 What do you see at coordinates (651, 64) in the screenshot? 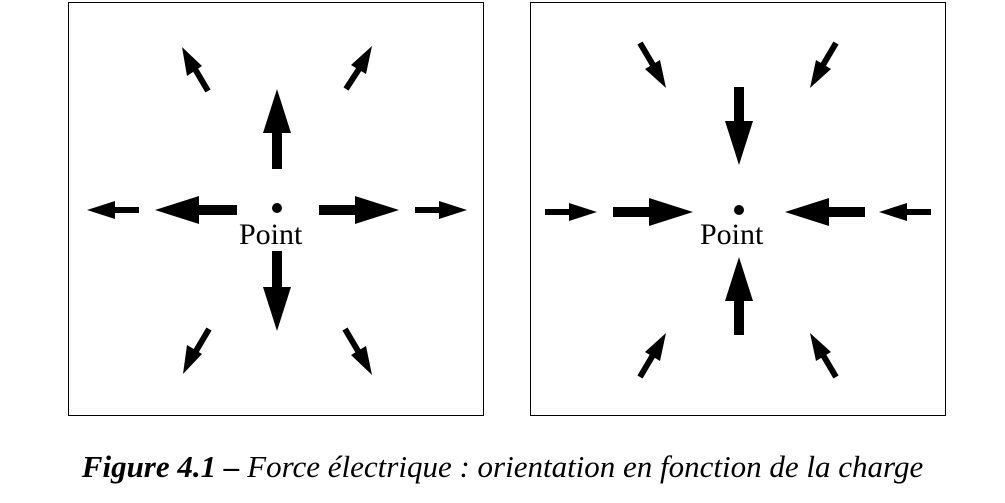
I see `arrow-top-left-inward` at bounding box center [651, 64].